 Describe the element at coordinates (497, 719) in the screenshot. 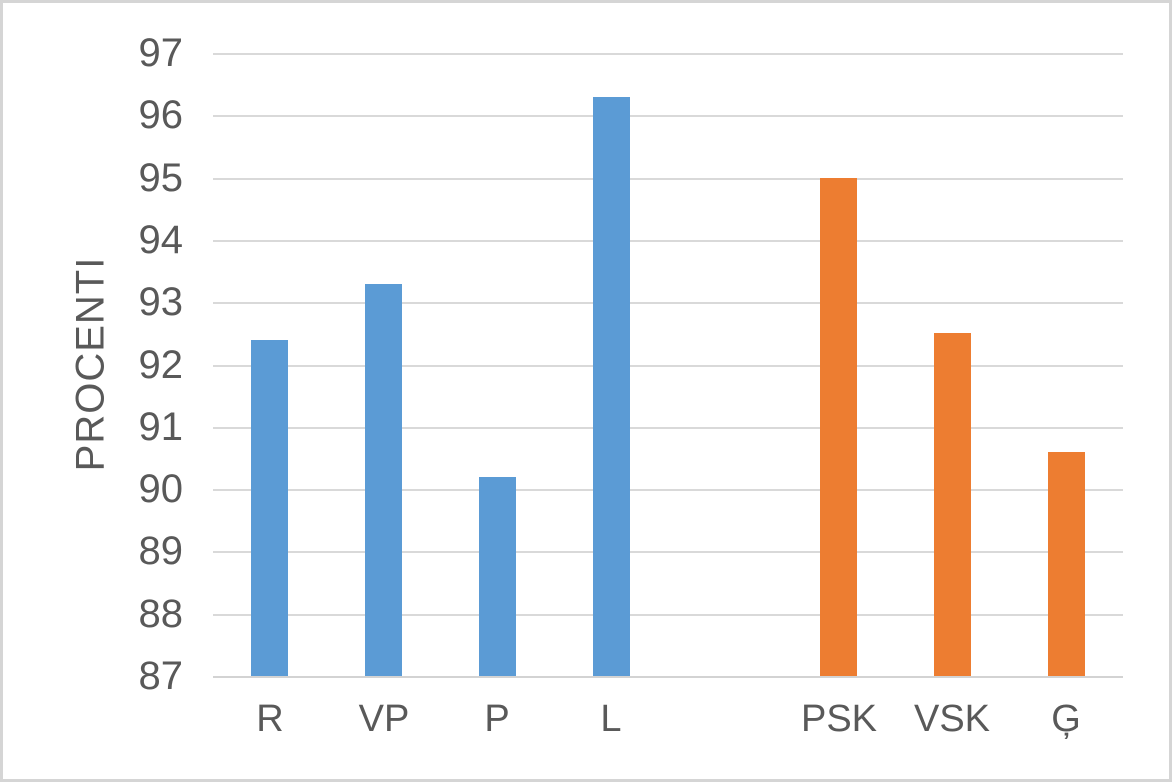

I see `x-tick-label-P: P` at that location.